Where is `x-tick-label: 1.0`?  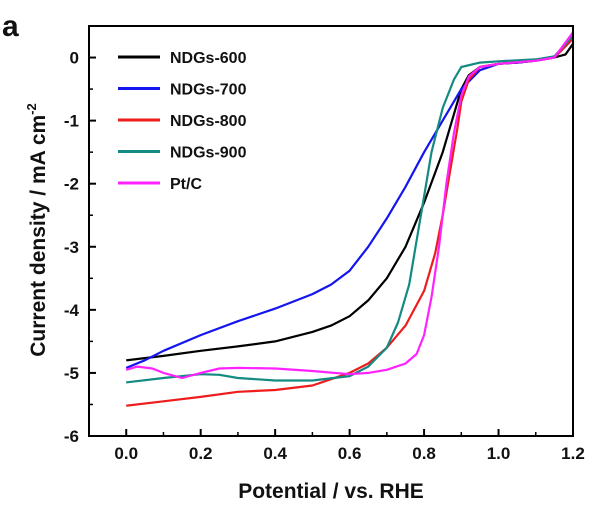 x-tick-label: 1.0 is located at coordinates (499, 453).